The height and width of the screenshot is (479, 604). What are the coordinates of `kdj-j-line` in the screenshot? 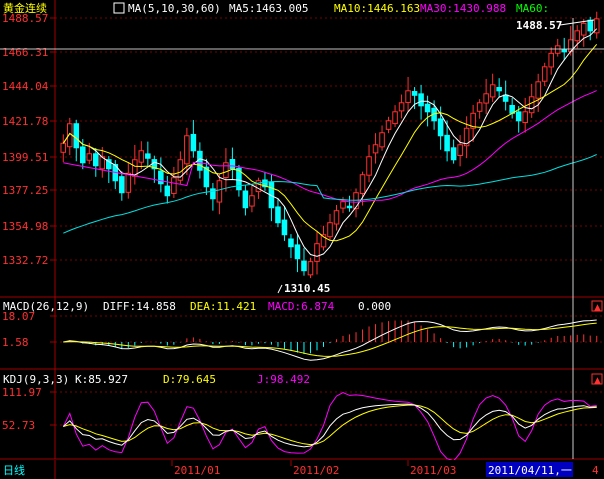 It's located at (329, 427).